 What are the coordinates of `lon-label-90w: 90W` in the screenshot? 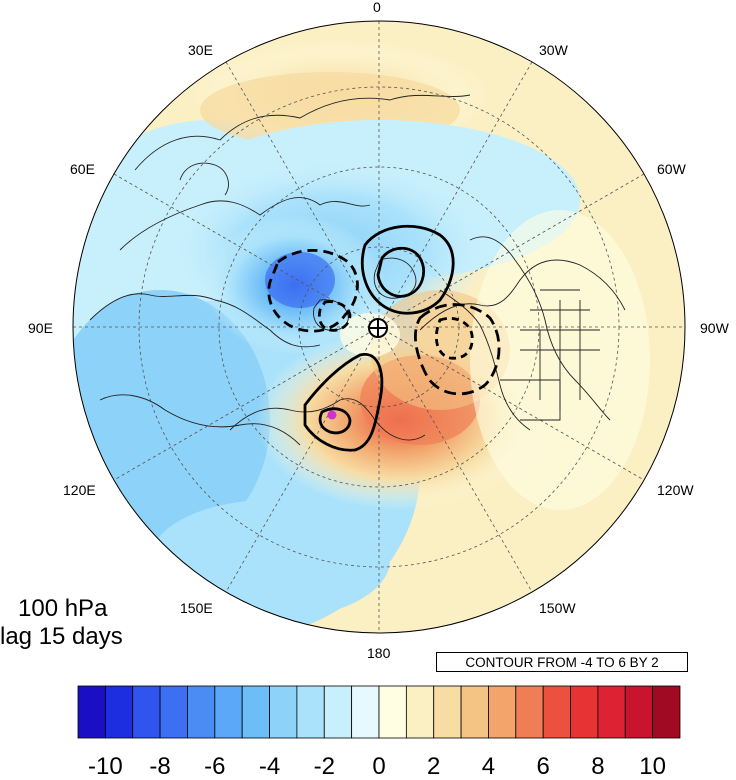 It's located at (714, 328).